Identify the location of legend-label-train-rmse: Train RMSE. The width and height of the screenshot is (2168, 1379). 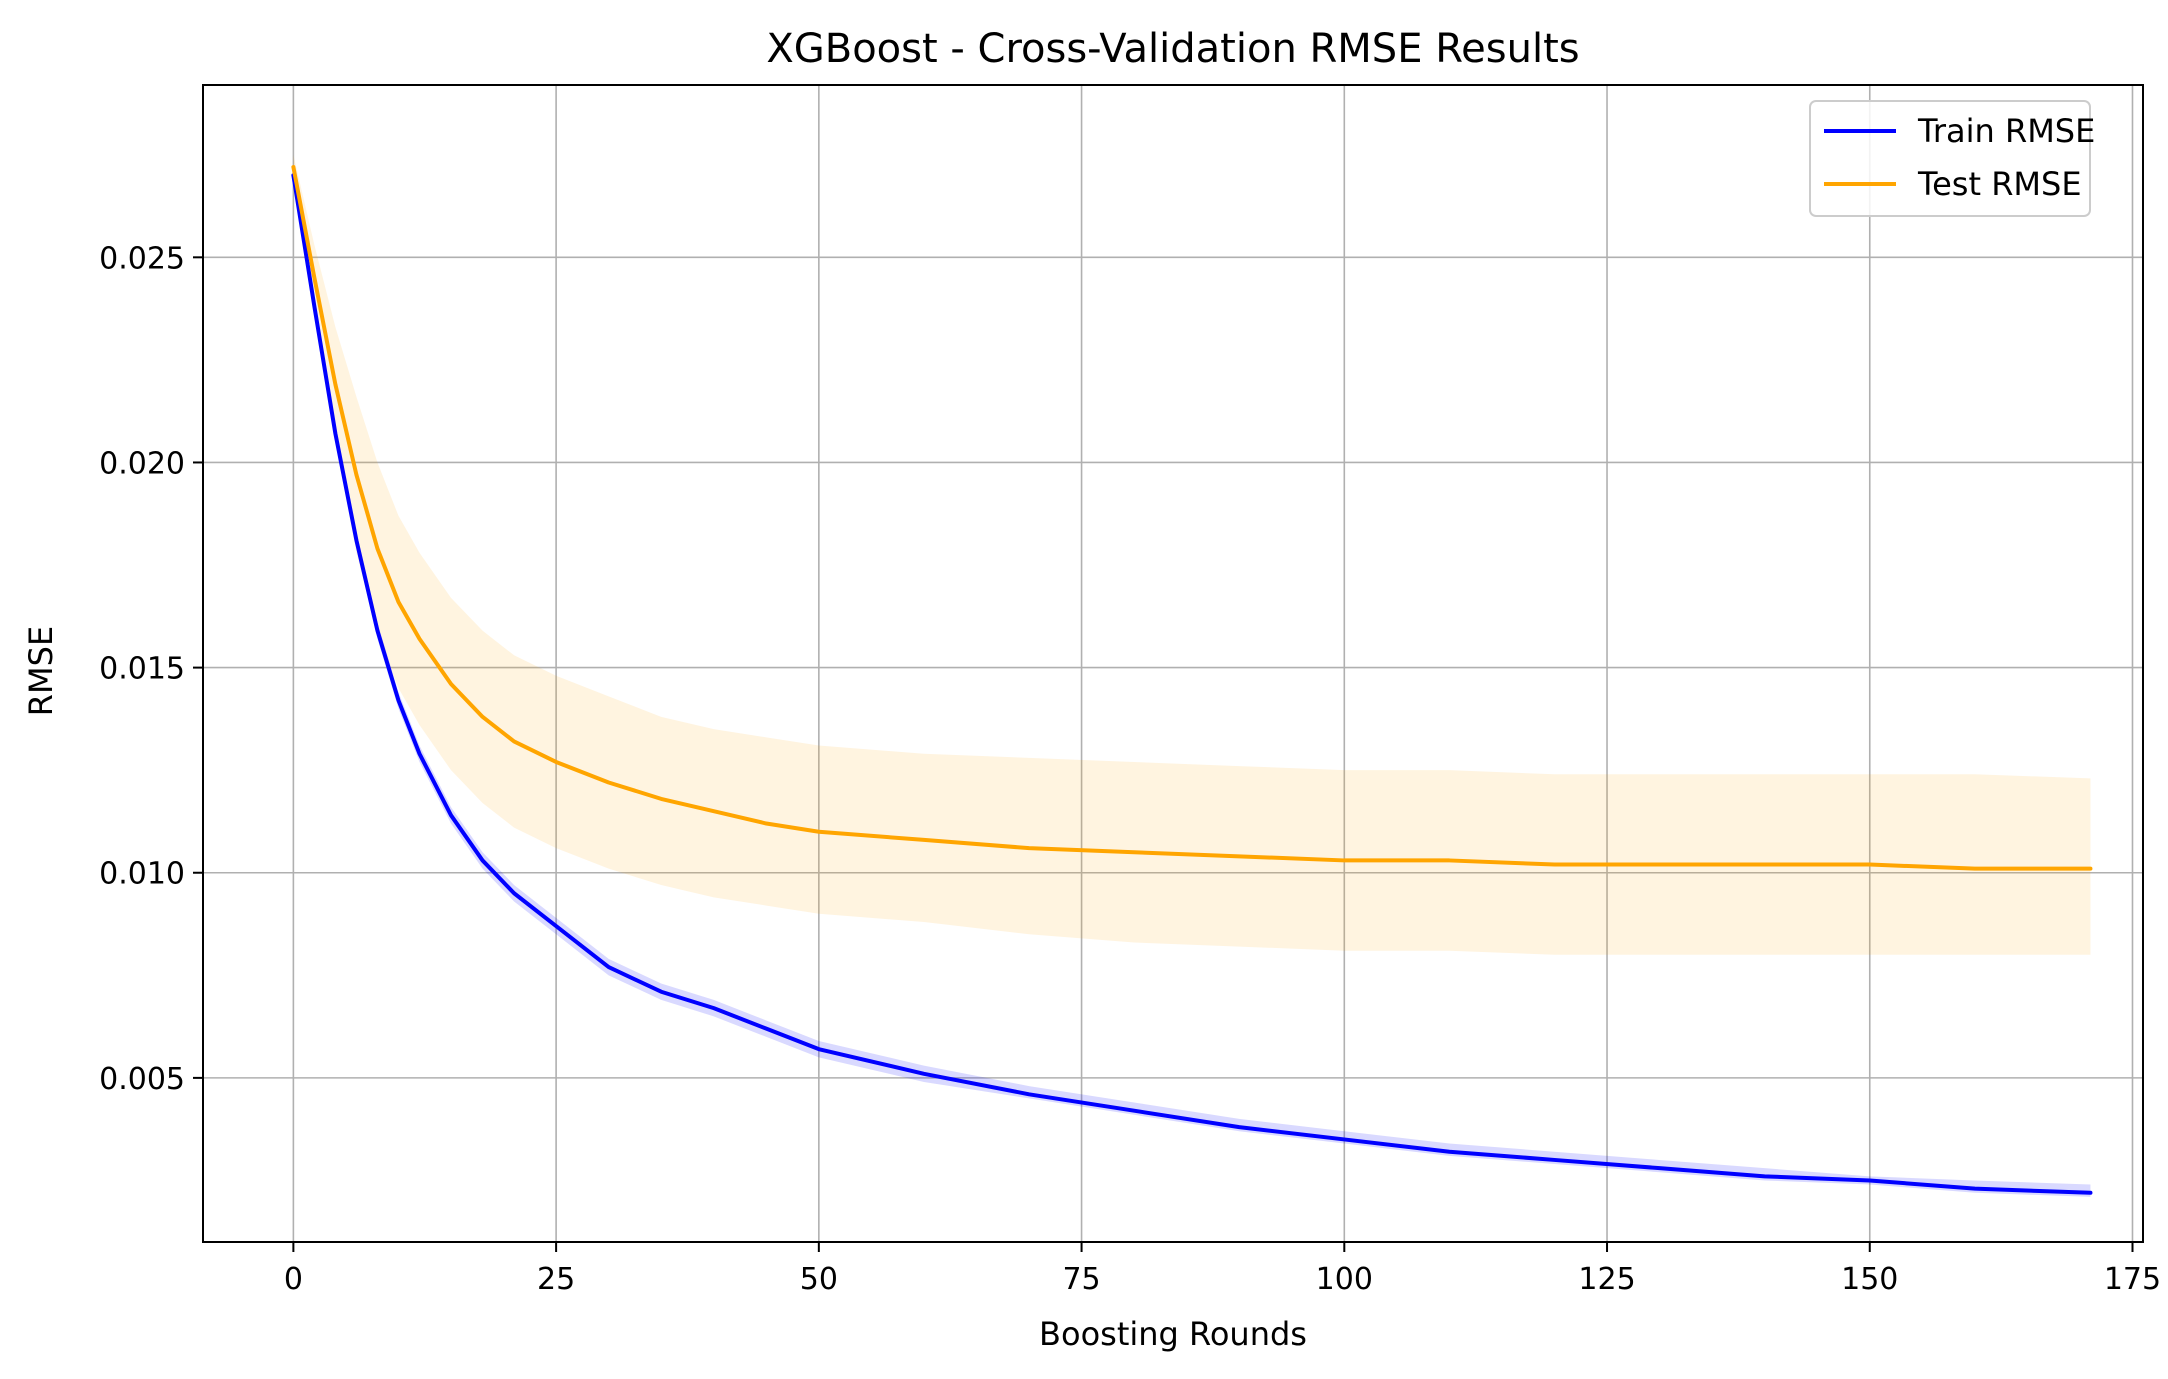
(2006, 131).